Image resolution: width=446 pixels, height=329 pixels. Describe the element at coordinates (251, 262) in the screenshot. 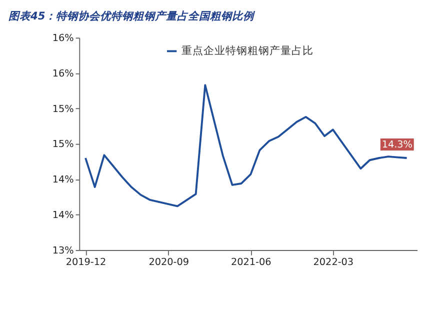

I see `x-tick-label: 2021-06` at that location.